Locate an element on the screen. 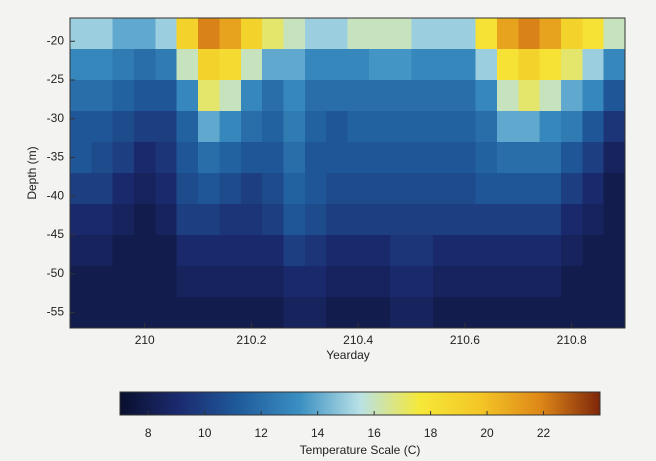  y-tick-label: -30 is located at coordinates (56, 118).